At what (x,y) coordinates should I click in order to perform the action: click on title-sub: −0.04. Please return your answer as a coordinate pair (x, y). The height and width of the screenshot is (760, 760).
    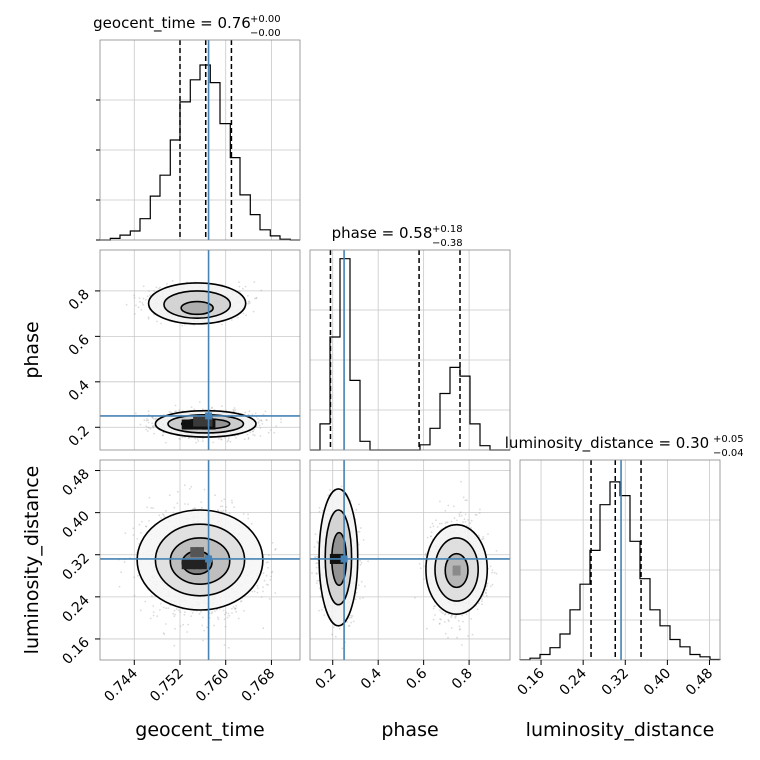
    Looking at the image, I should click on (728, 453).